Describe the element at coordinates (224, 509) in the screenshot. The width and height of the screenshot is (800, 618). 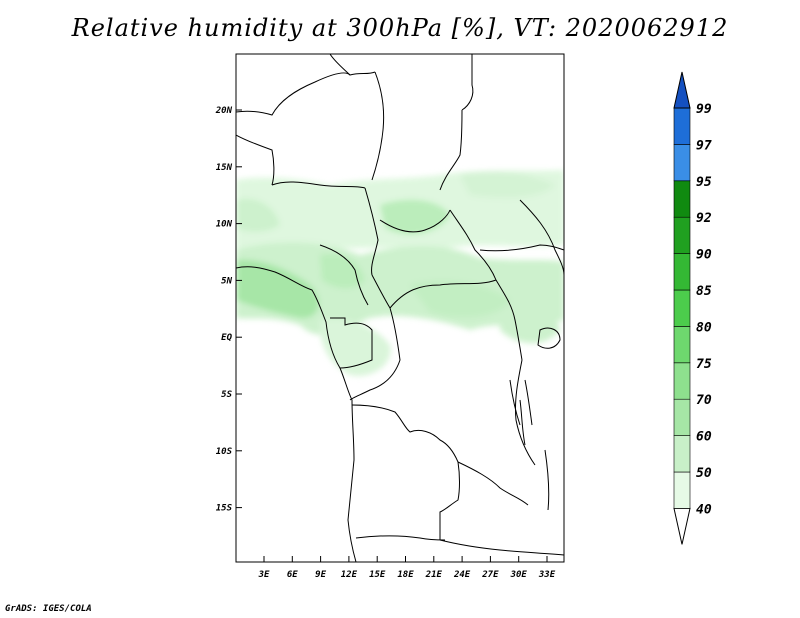
I see `lat-tick-label: 15S` at that location.